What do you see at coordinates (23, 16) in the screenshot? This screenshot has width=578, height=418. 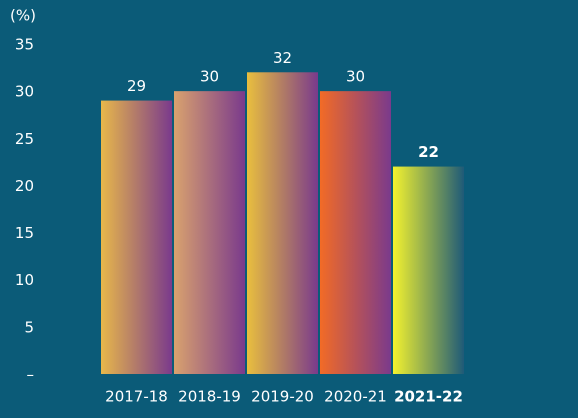 I see `y-axis-label: (%)` at bounding box center [23, 16].